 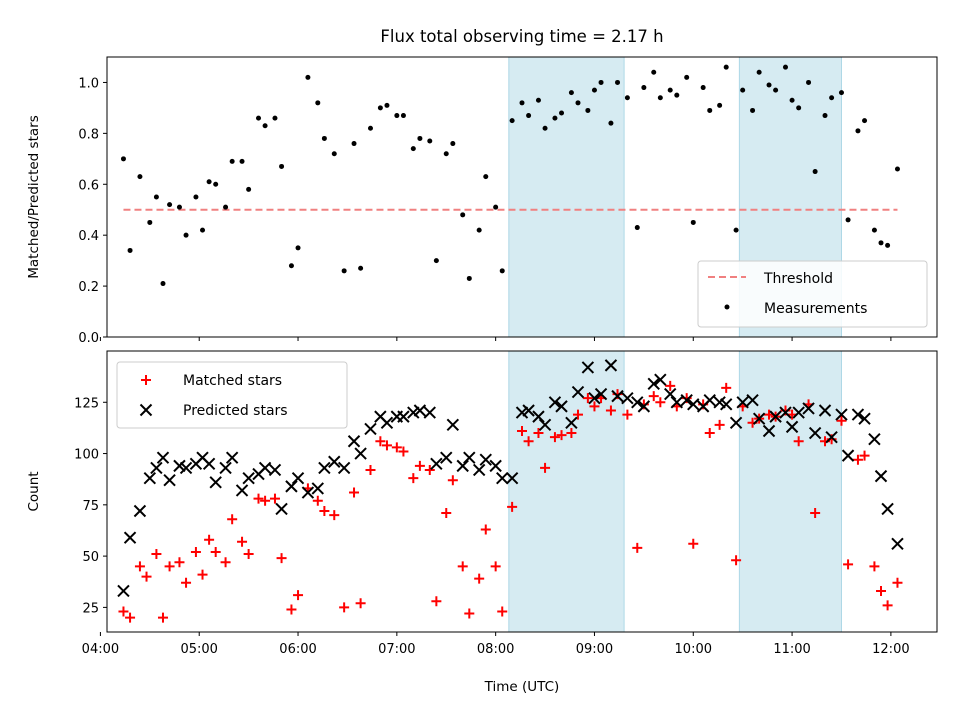 I want to click on x-tick-label: 09:00, so click(x=594, y=649).